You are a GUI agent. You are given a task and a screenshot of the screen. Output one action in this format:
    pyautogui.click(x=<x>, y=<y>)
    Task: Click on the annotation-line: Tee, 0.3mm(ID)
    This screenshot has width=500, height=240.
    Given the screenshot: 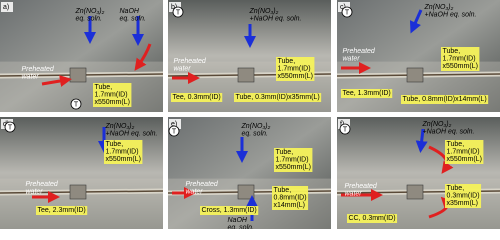 What is the action you would take?
    pyautogui.click(x=197, y=97)
    